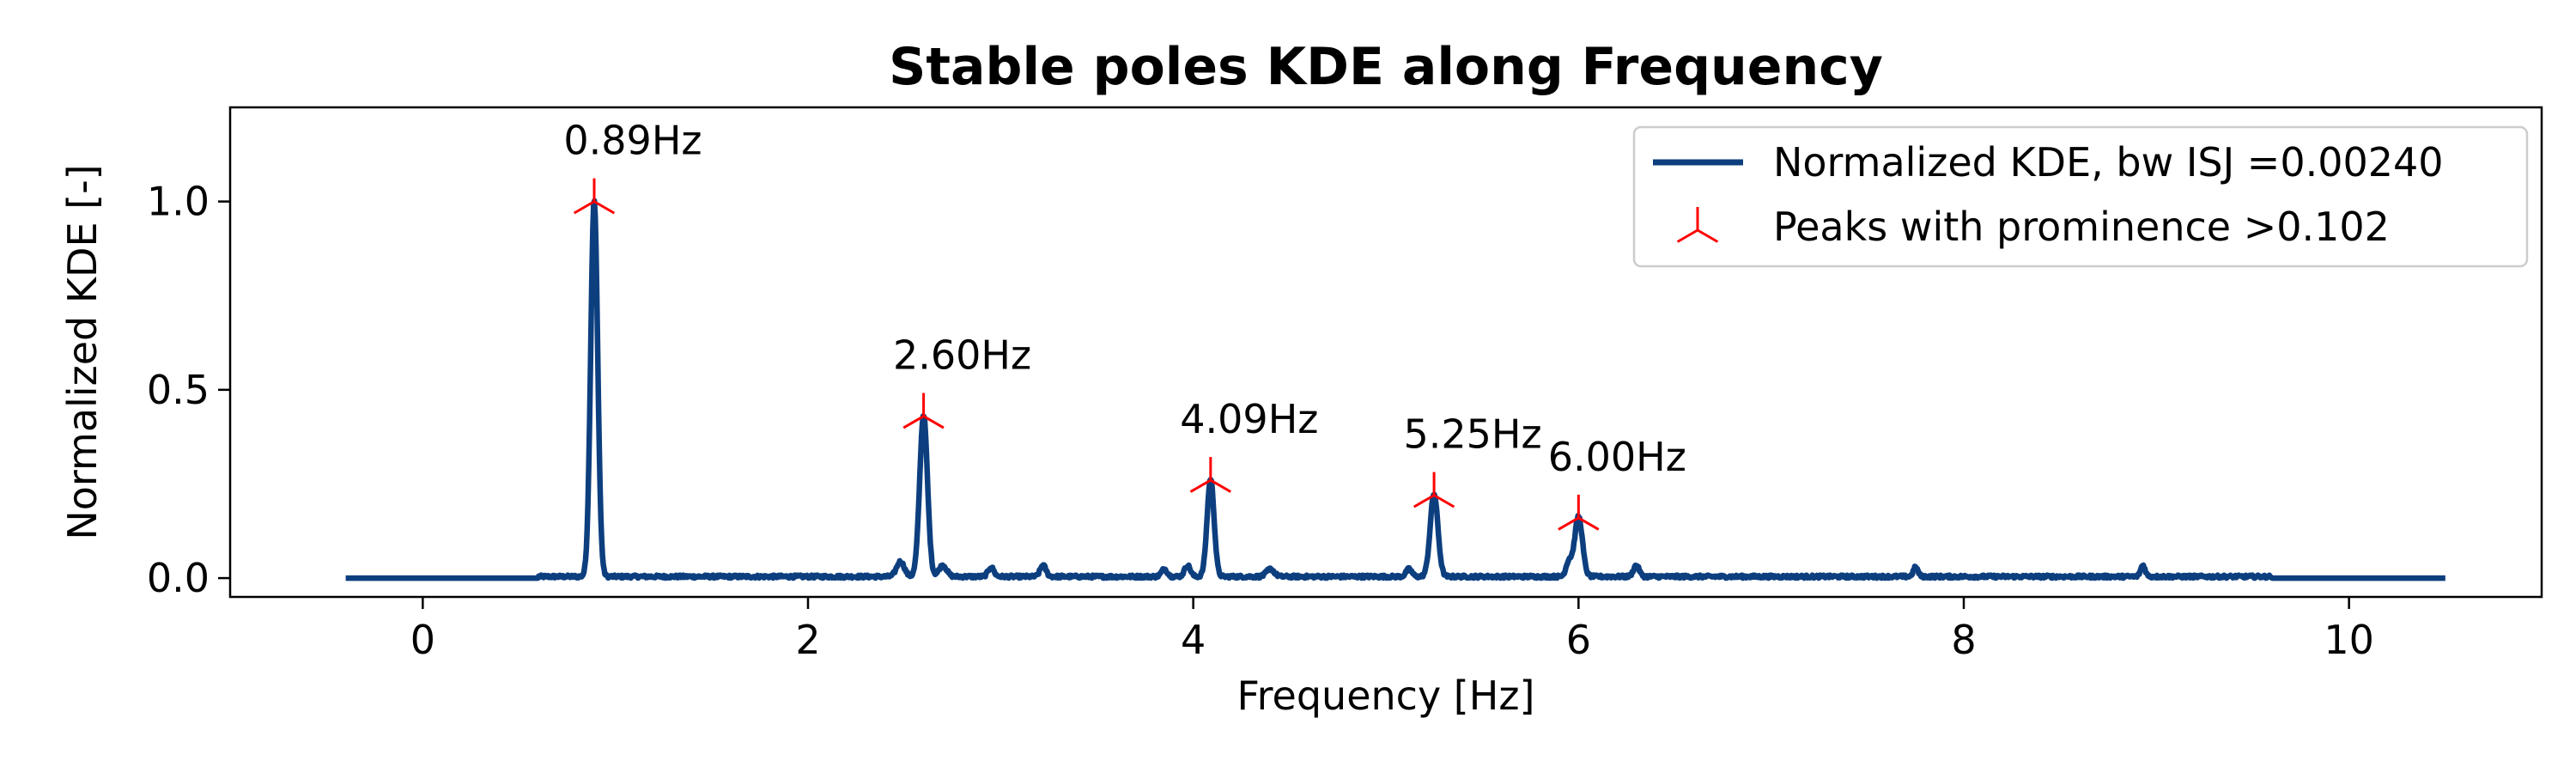 This screenshot has width=2576, height=773. What do you see at coordinates (1386, 696) in the screenshot?
I see `x-axis-label: Frequency [Hz]` at bounding box center [1386, 696].